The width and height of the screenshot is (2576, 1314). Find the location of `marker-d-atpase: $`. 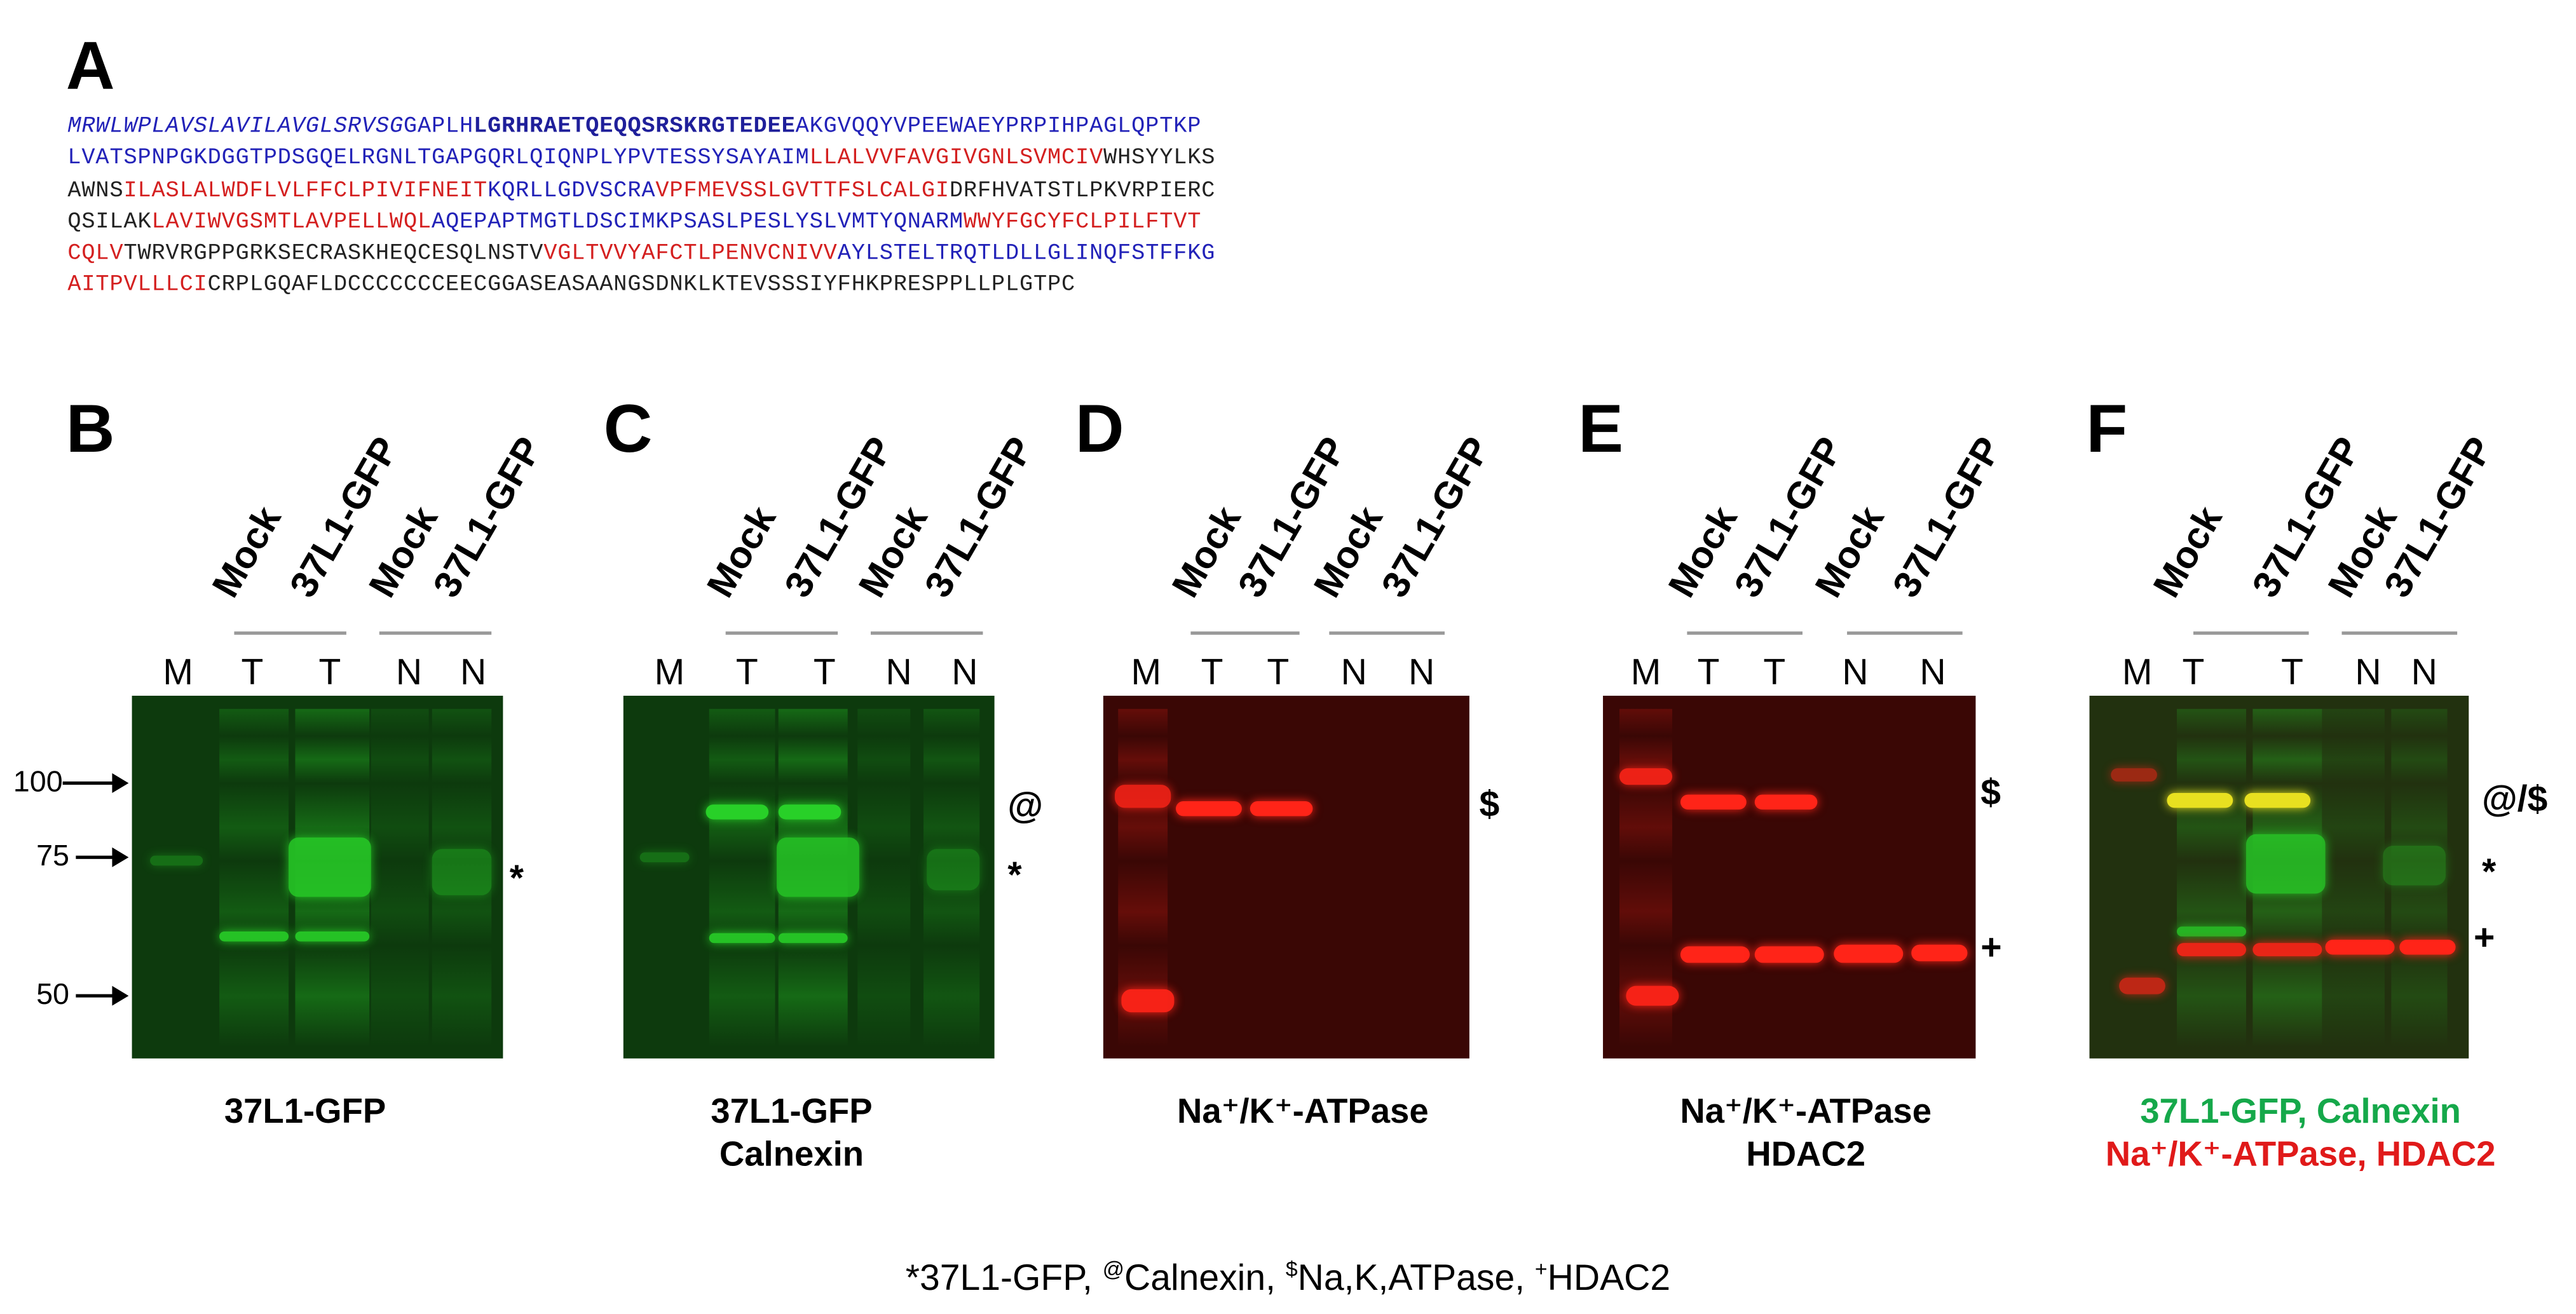

marker-d-atpase: $ is located at coordinates (1489, 804).